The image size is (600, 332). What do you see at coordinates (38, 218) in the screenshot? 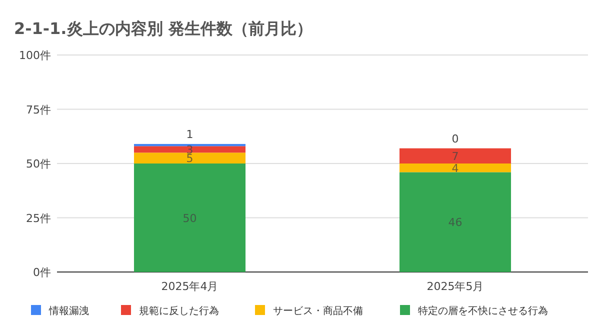
I see `y-tick-label: 25件` at bounding box center [38, 218].